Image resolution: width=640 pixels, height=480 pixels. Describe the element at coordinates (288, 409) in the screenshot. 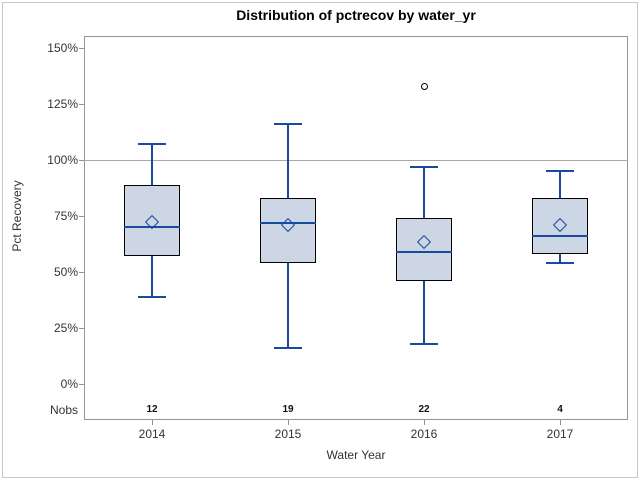

I see `nobs-value: 19` at that location.